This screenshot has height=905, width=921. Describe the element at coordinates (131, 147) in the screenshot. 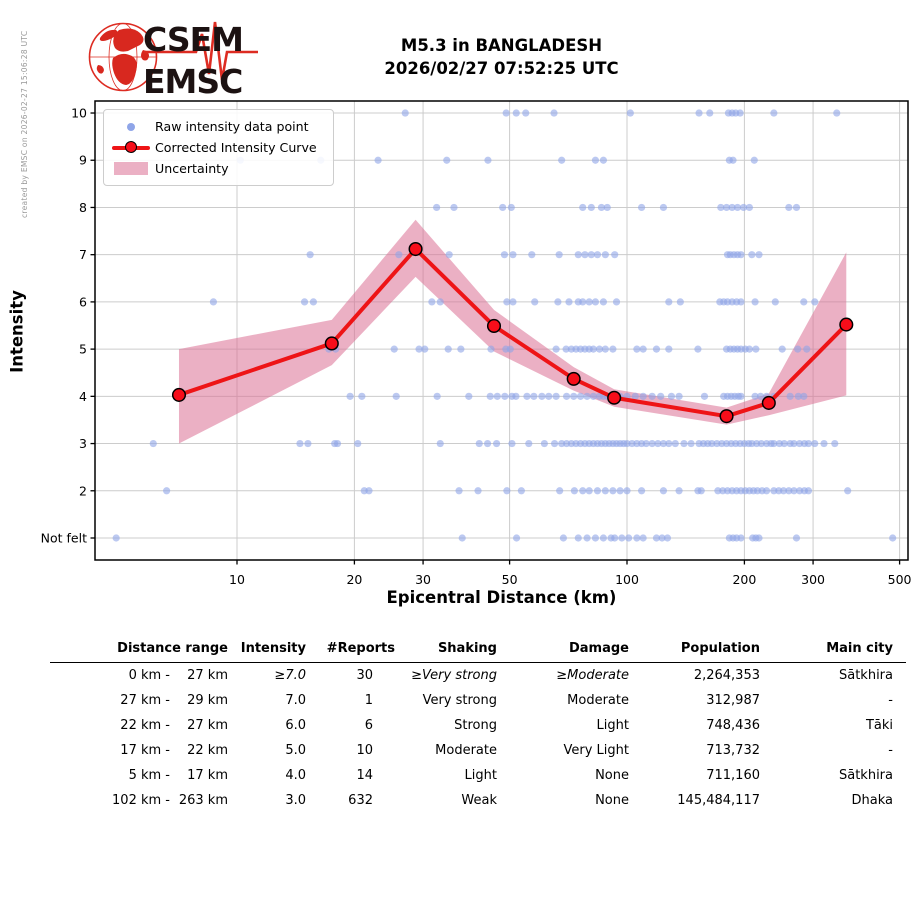

I see `curve-swatch-icon` at that location.